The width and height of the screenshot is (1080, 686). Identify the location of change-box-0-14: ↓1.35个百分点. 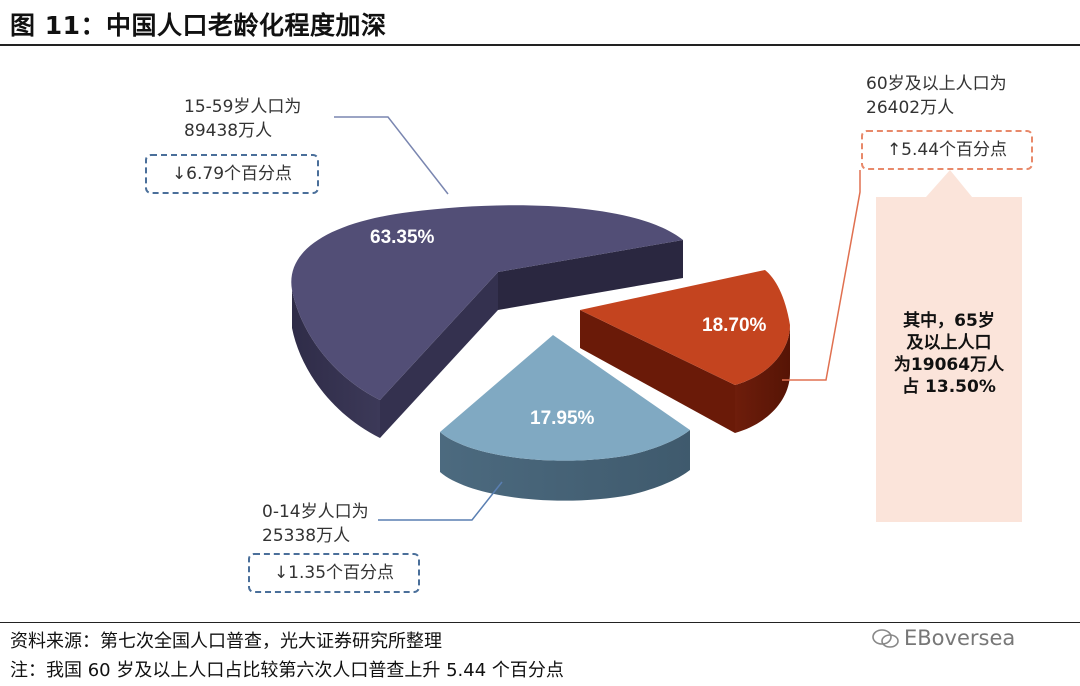
(334, 573).